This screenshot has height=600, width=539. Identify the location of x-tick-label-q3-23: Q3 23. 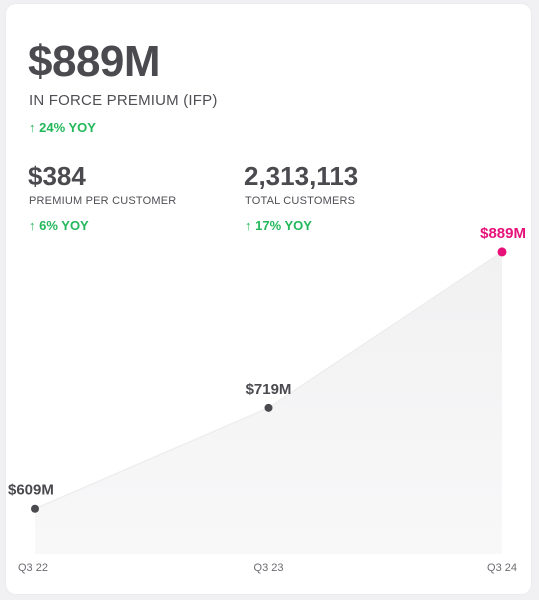
(269, 568).